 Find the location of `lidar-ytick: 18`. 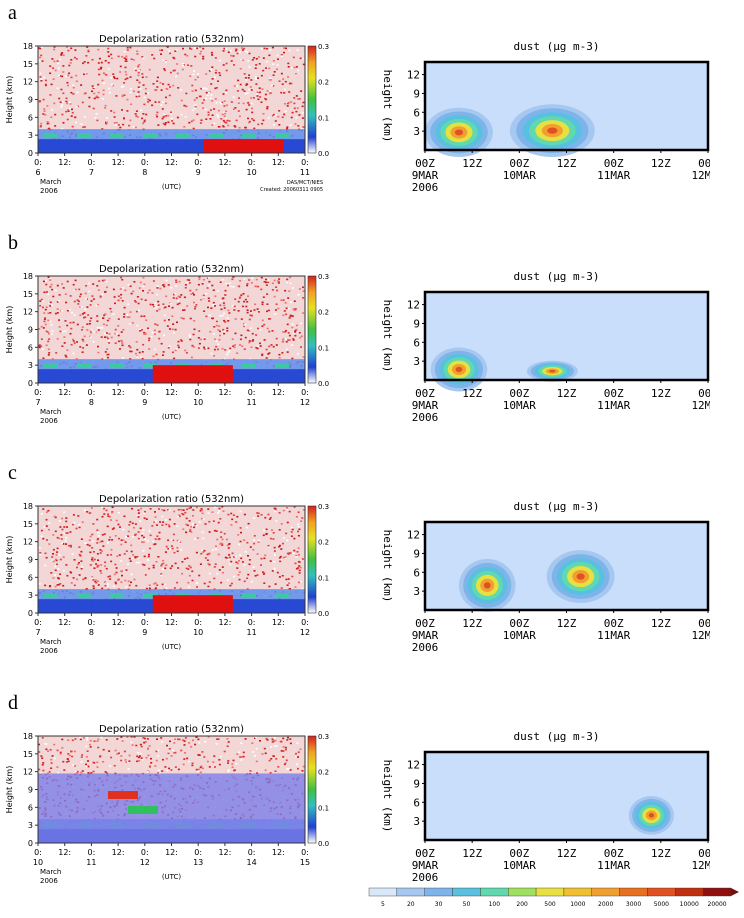

lidar-ytick: 18 is located at coordinates (28, 736).